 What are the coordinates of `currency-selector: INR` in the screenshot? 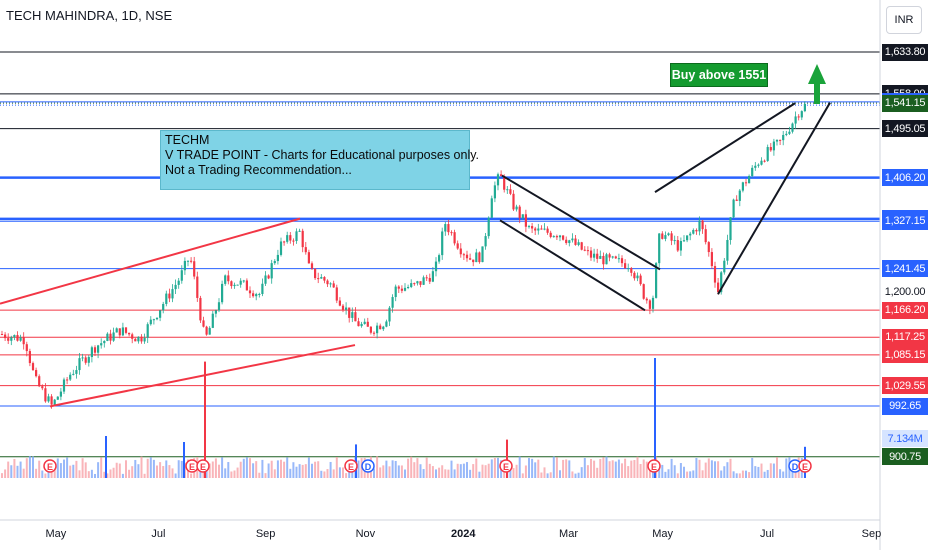 It's located at (904, 20).